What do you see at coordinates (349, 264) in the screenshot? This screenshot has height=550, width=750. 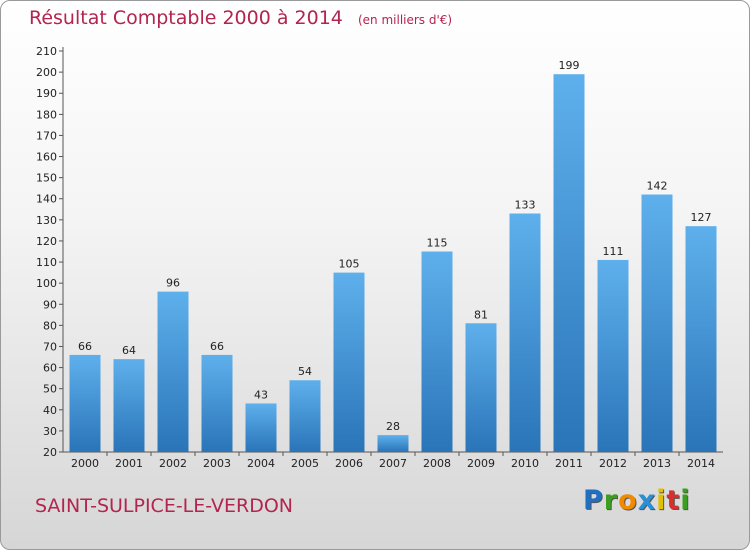 I see `data-label: 105` at bounding box center [349, 264].